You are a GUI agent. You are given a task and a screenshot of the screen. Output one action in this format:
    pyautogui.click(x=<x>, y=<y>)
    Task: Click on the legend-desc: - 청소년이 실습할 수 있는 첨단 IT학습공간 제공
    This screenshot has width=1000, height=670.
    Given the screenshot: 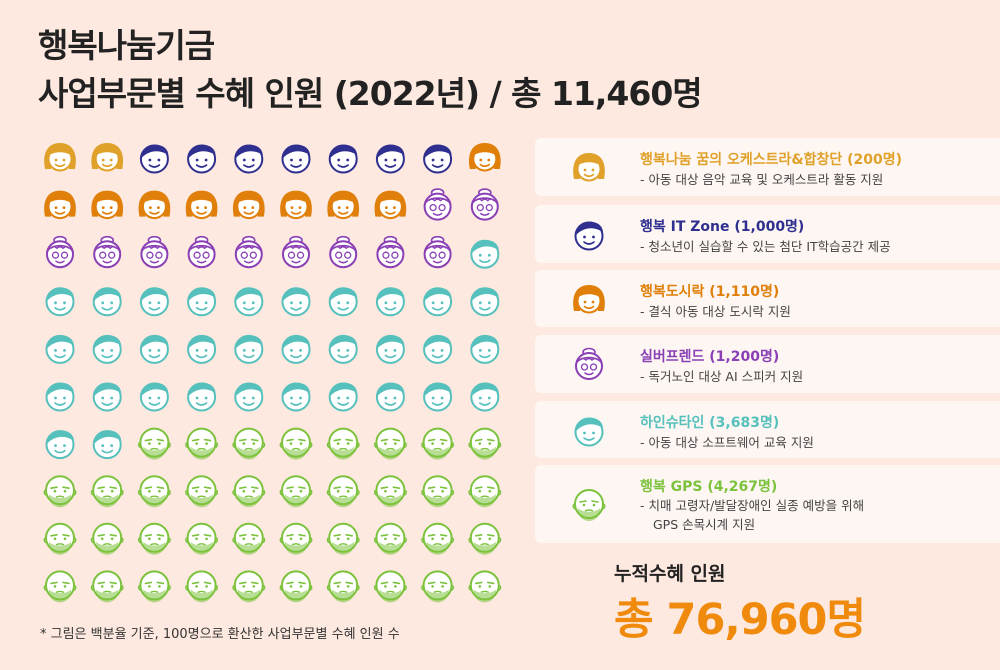 What is the action you would take?
    pyautogui.click(x=765, y=246)
    